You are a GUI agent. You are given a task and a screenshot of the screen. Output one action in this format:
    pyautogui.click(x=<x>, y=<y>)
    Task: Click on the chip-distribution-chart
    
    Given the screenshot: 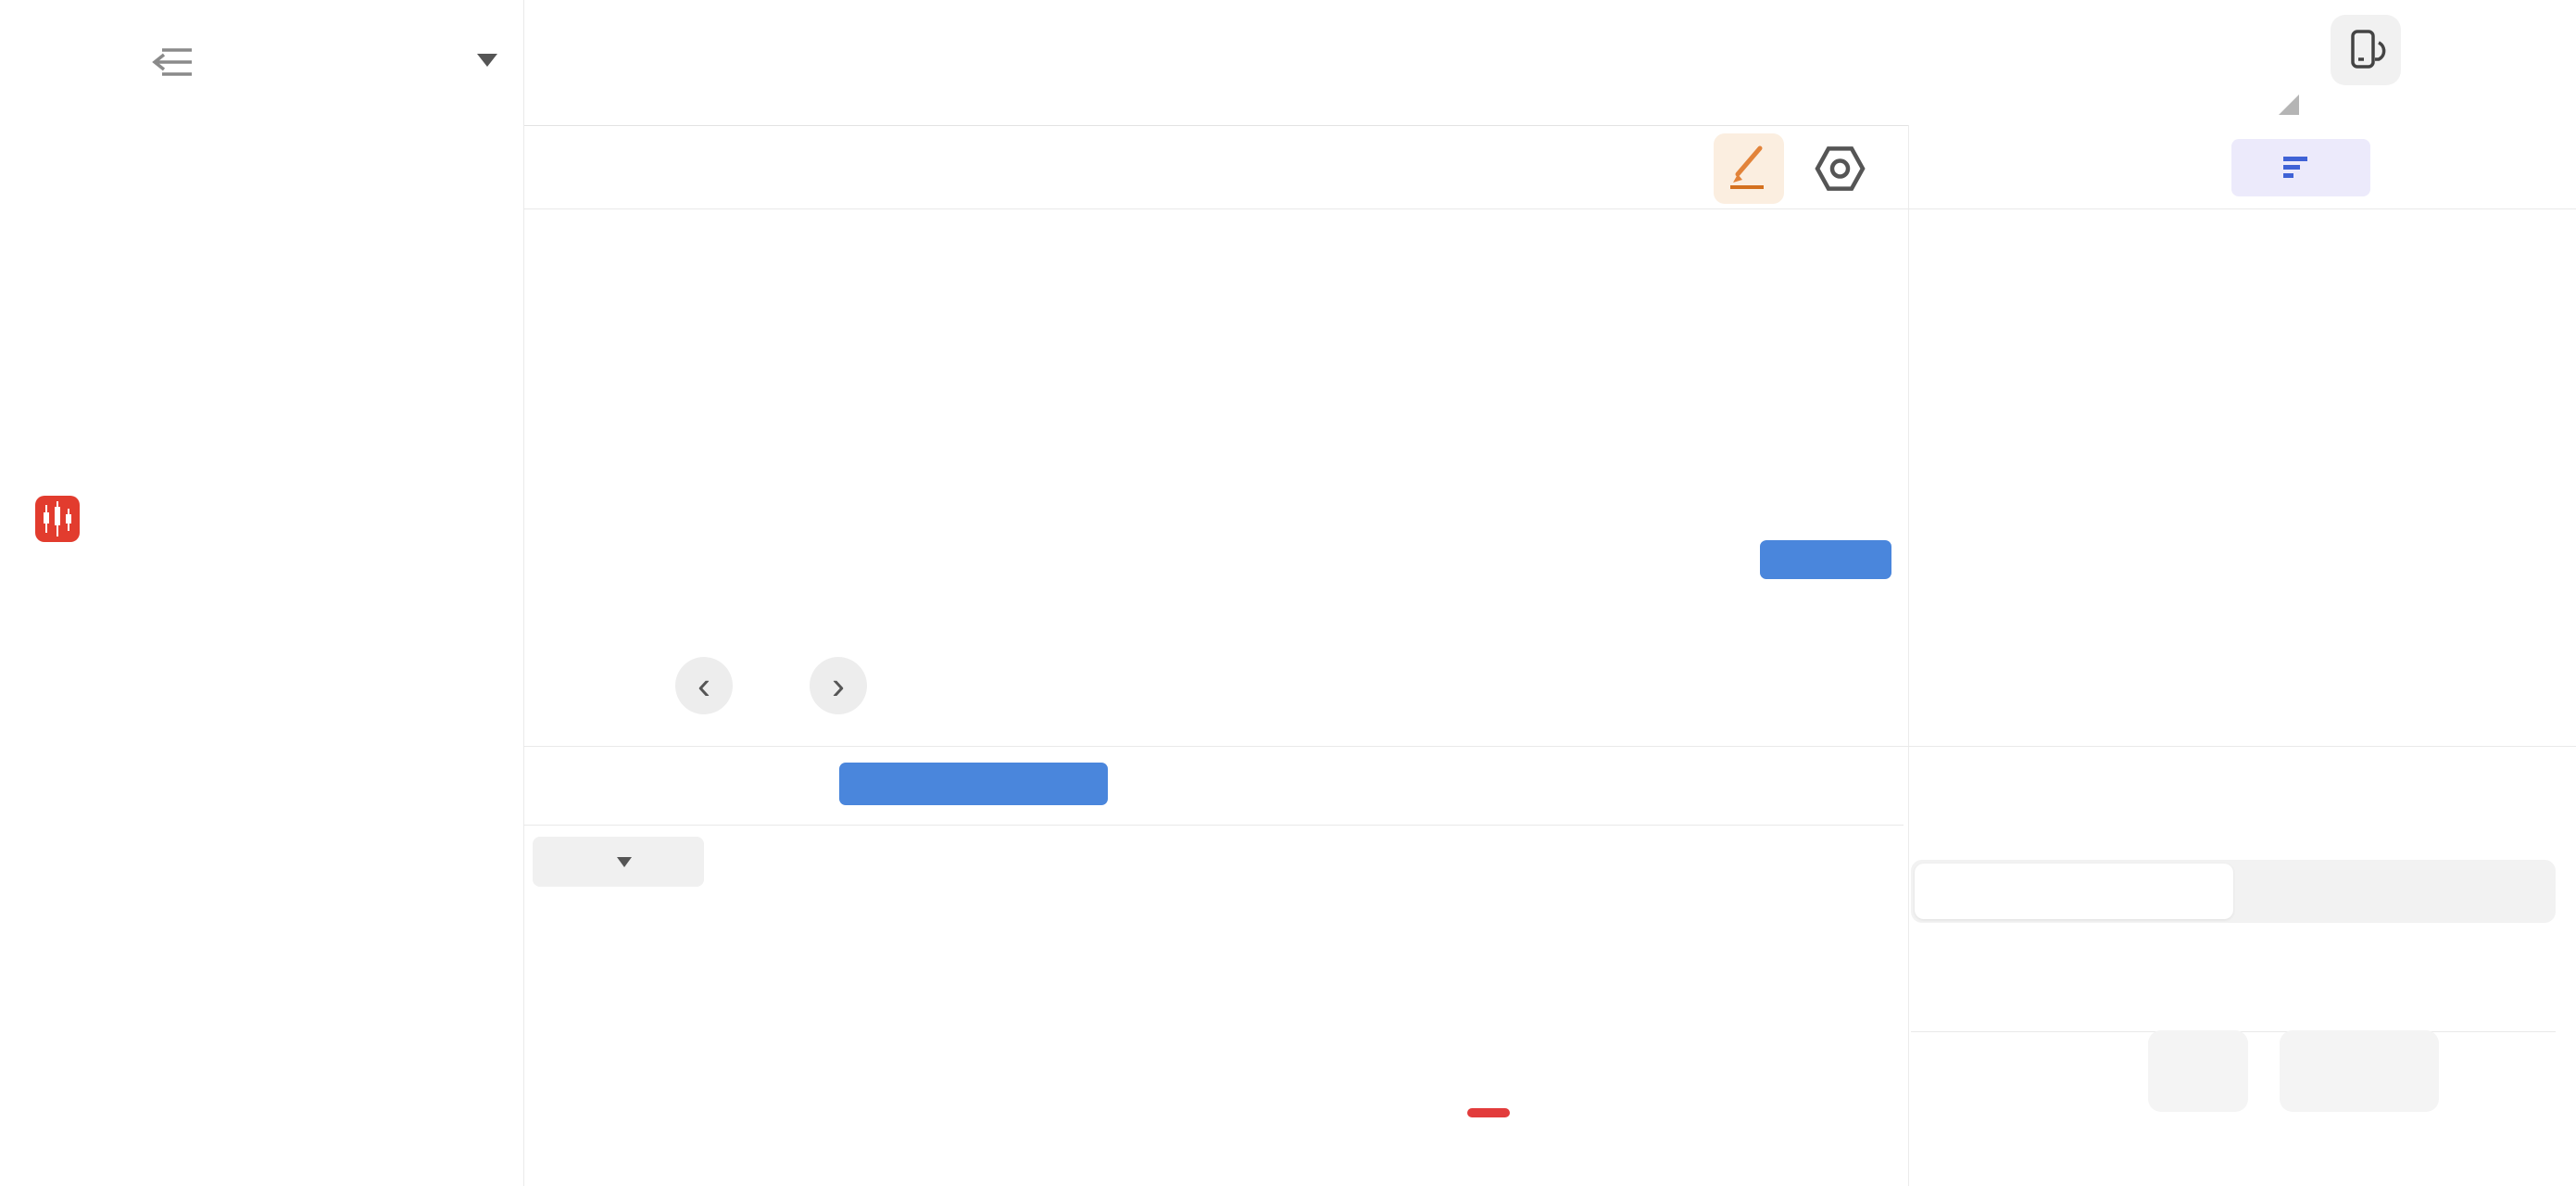 What is the action you would take?
    pyautogui.click(x=2242, y=477)
    